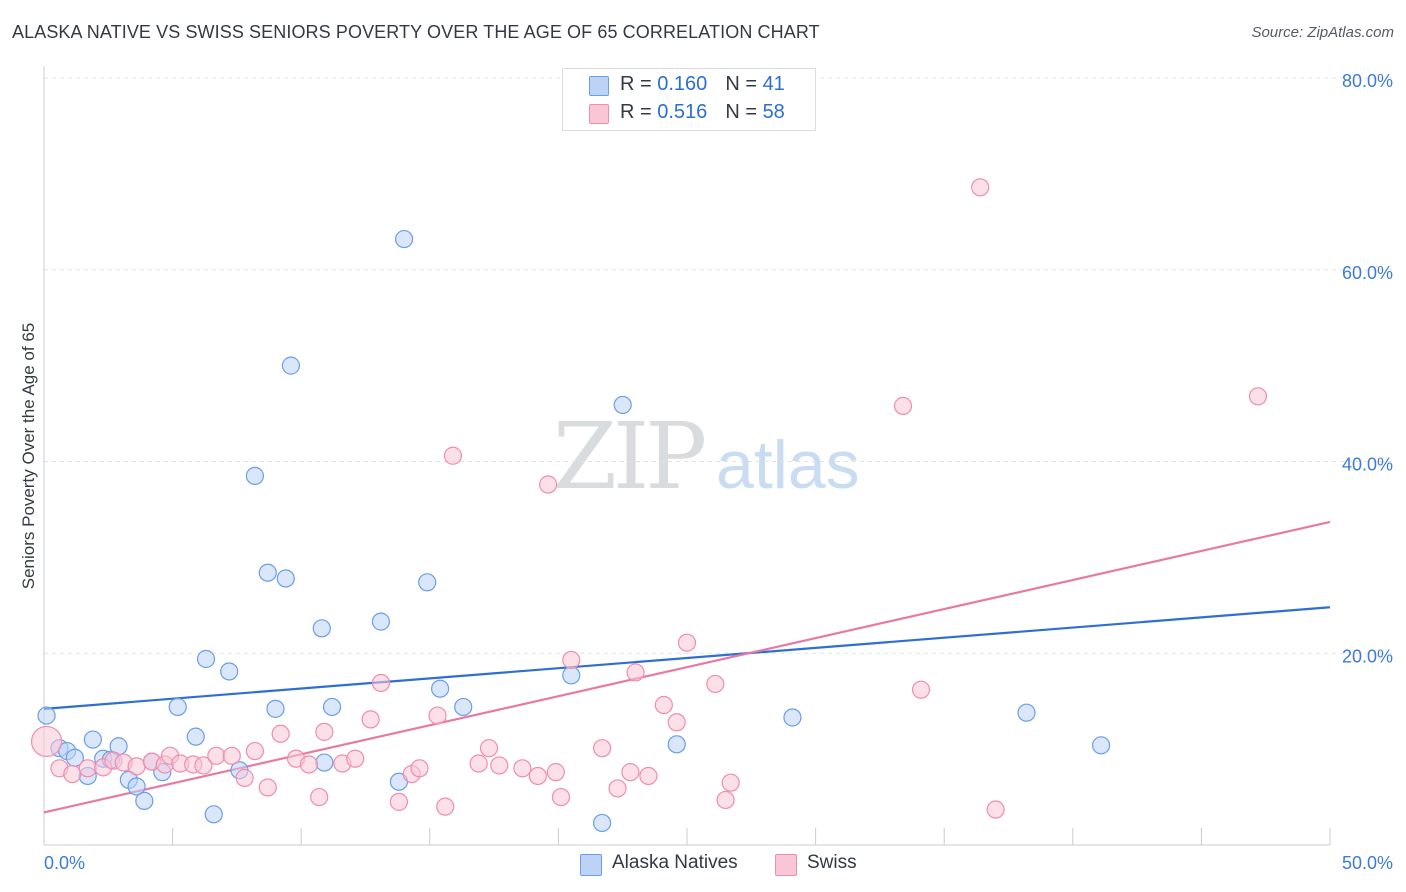  What do you see at coordinates (682, 112) in the screenshot?
I see `r-value-swiss: 0.516` at bounding box center [682, 112].